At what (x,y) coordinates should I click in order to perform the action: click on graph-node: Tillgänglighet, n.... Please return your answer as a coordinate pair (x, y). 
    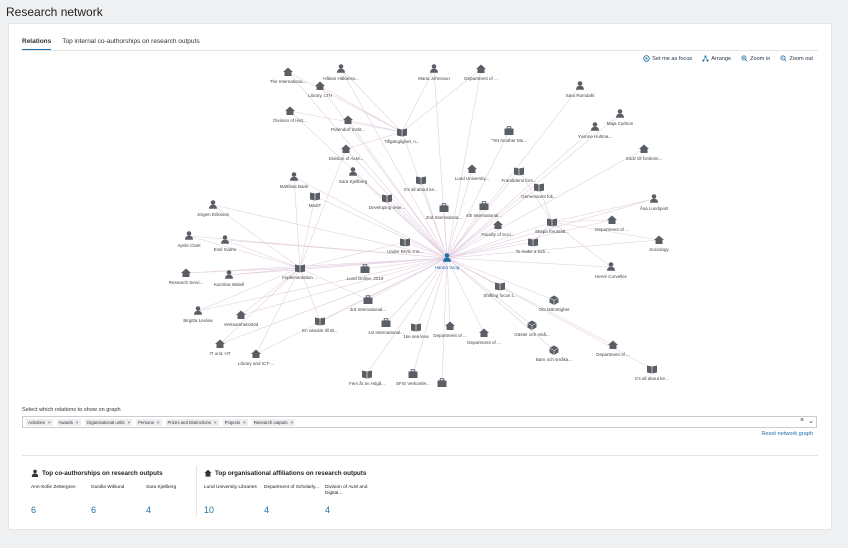
    Looking at the image, I should click on (402, 136).